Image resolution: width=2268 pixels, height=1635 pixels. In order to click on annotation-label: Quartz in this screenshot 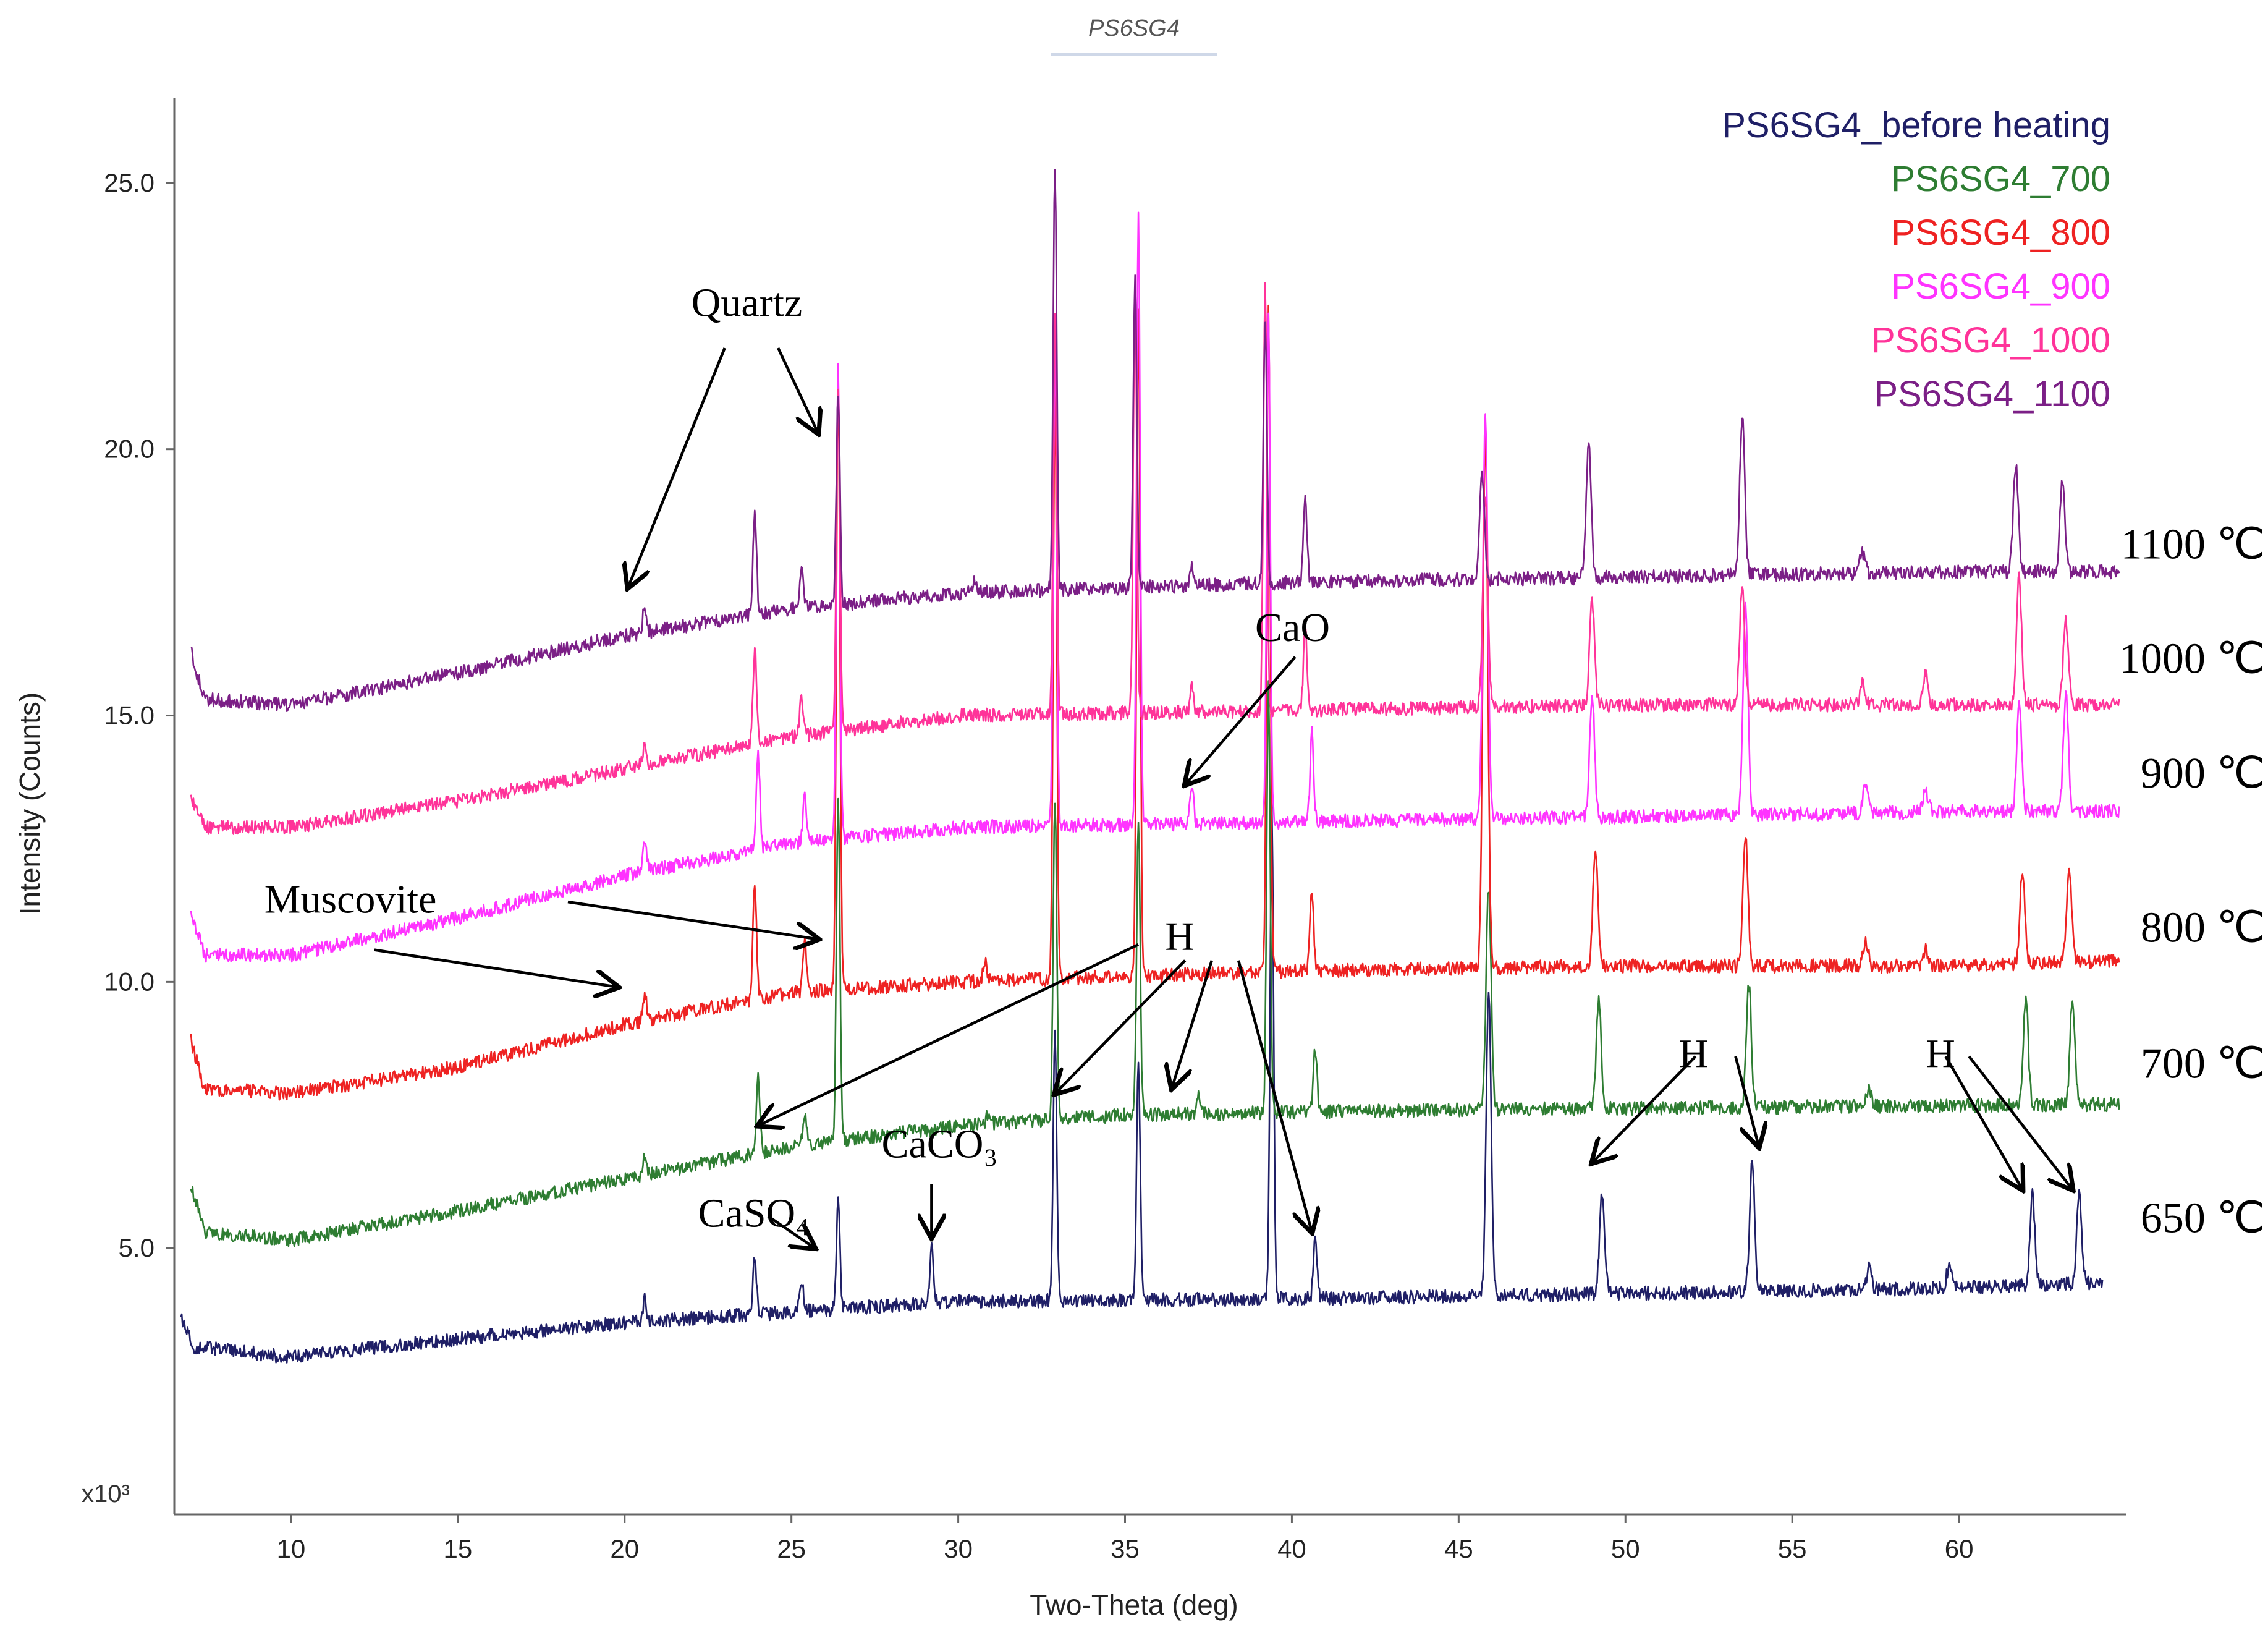, I will do `click(748, 302)`.